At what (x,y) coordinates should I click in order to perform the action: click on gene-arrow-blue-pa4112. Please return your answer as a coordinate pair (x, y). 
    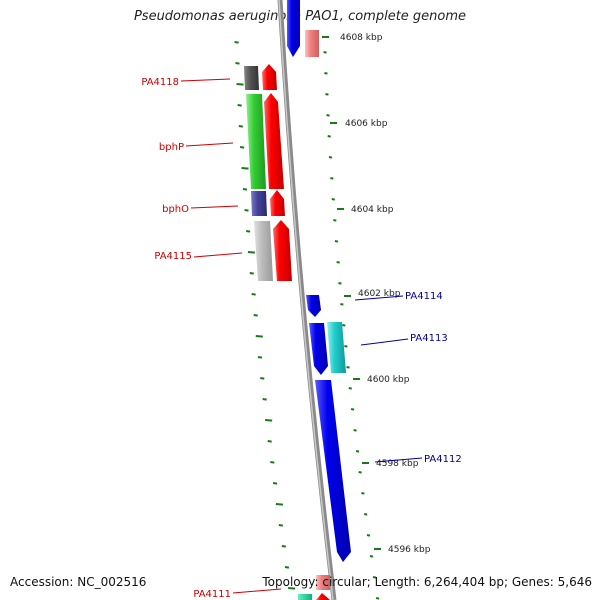
    Looking at the image, I should click on (333, 471).